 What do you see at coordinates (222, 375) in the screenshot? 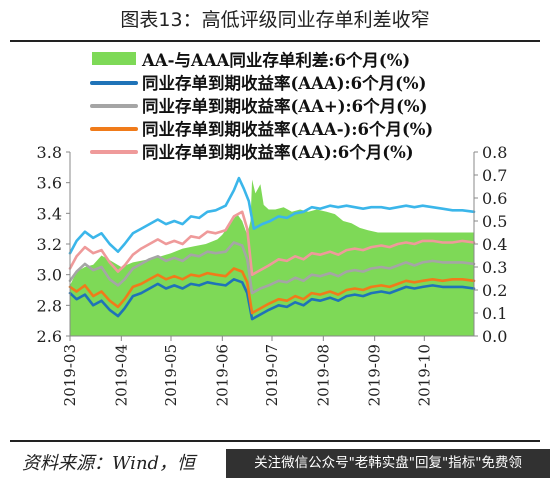
I see `x-tick-label: 2019-06` at bounding box center [222, 375].